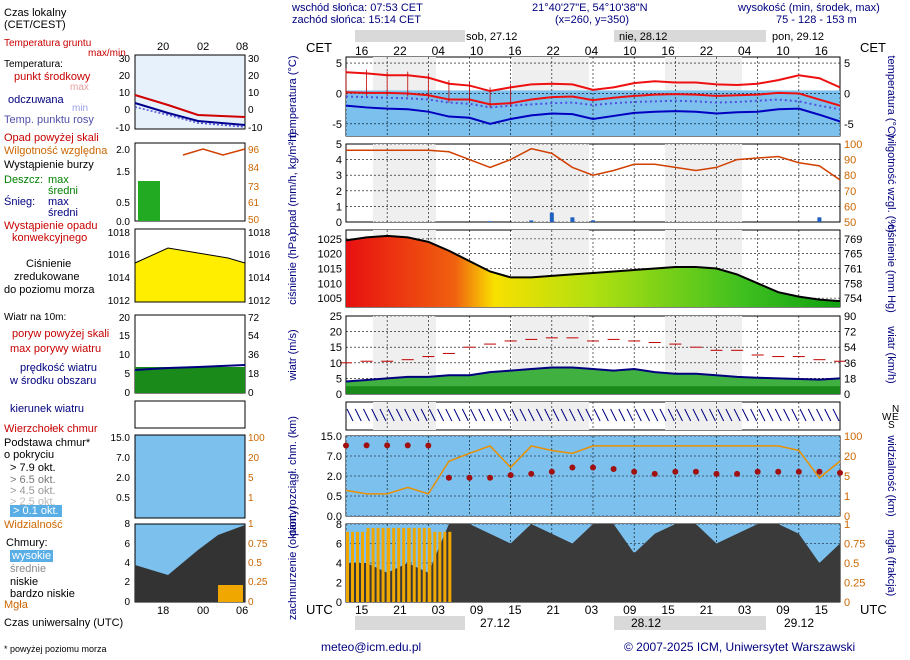 The image size is (910, 660). Describe the element at coordinates (123, 150) in the screenshot. I see `svg-text: 2.0` at that location.